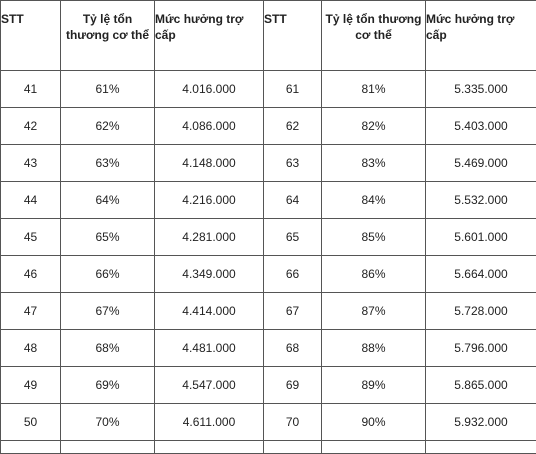 Image resolution: width=536 pixels, height=454 pixels. Describe the element at coordinates (209, 126) in the screenshot. I see `cell-amount-left: 4.086.000` at that location.